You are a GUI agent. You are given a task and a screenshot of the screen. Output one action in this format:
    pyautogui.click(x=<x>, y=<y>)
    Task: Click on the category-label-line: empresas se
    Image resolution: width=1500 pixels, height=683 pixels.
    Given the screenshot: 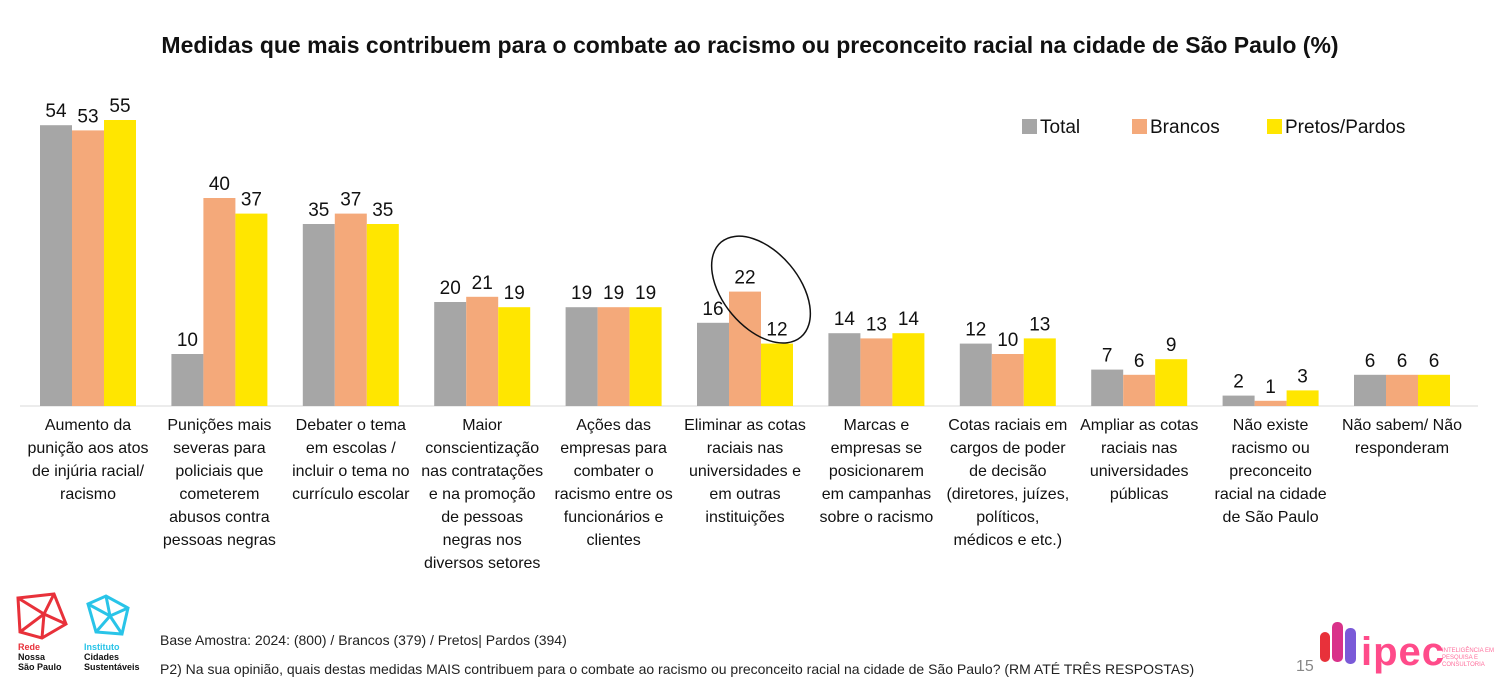 What is the action you would take?
    pyautogui.click(x=877, y=448)
    